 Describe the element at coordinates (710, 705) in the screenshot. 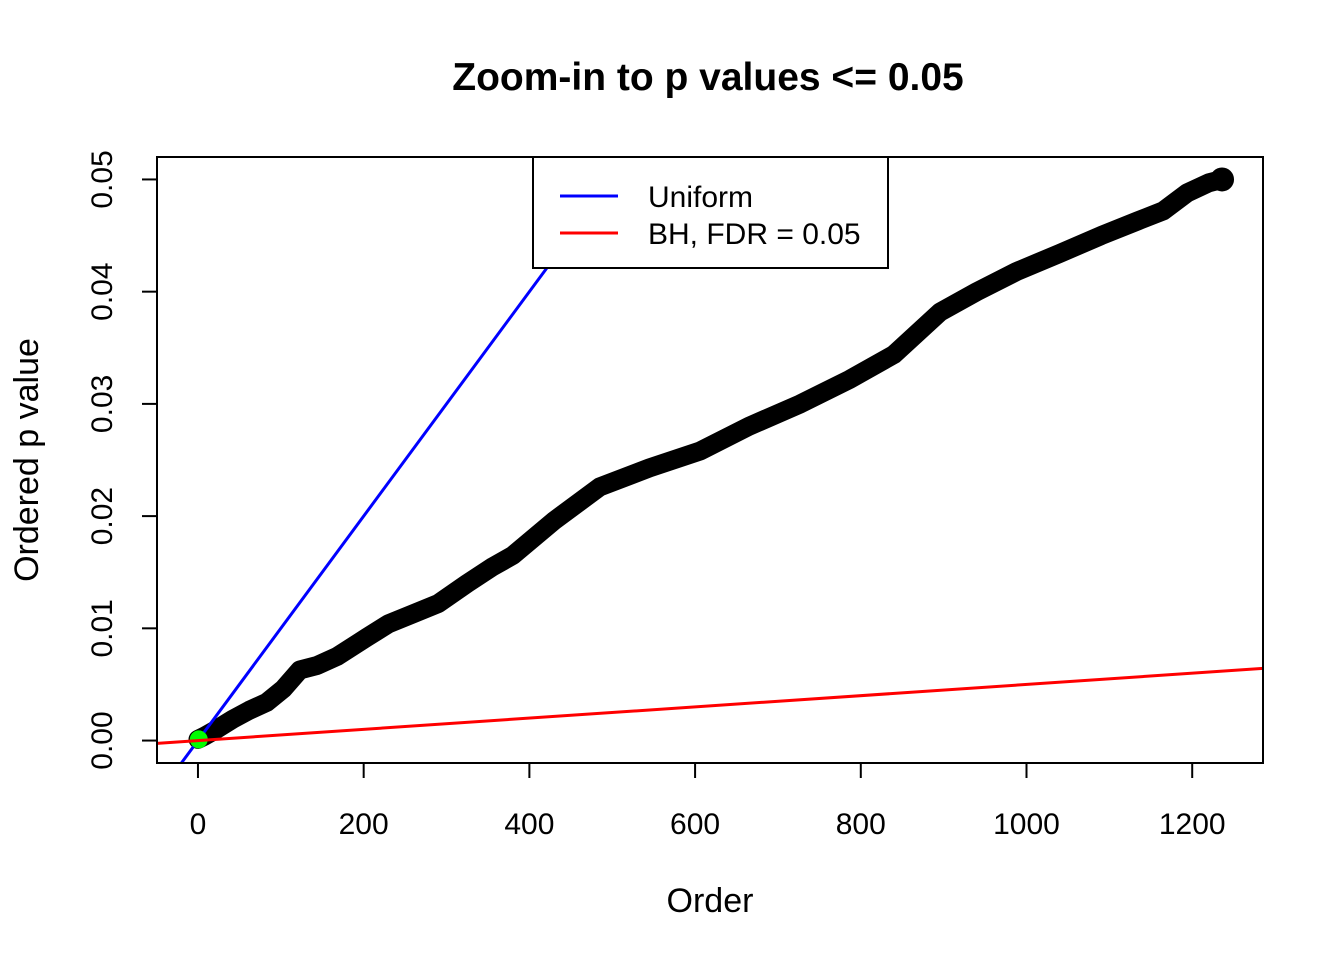

I see `bh-fdr-line` at that location.